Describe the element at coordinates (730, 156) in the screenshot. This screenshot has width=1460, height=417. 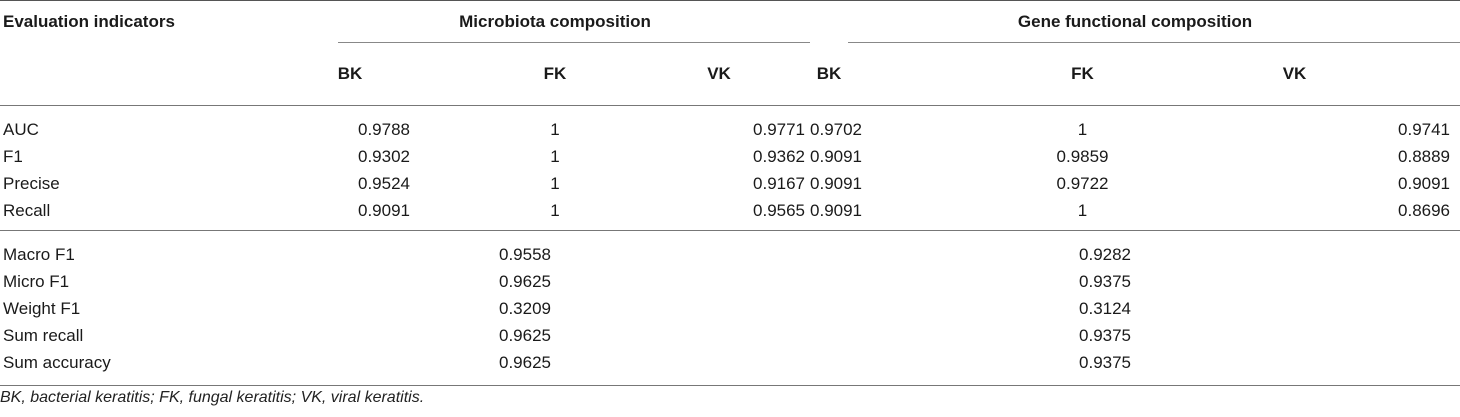
I see `table-row: F1 0.9302 1 0.9362 0.9091 0.9859 0.8889` at that location.